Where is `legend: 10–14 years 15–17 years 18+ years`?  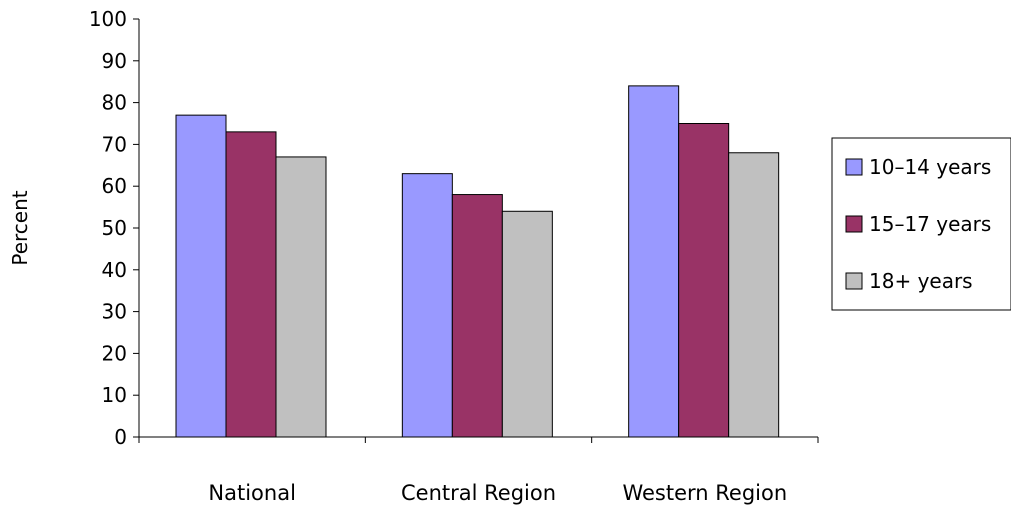 legend: 10–14 years 15–17 years 18+ years is located at coordinates (921, 224).